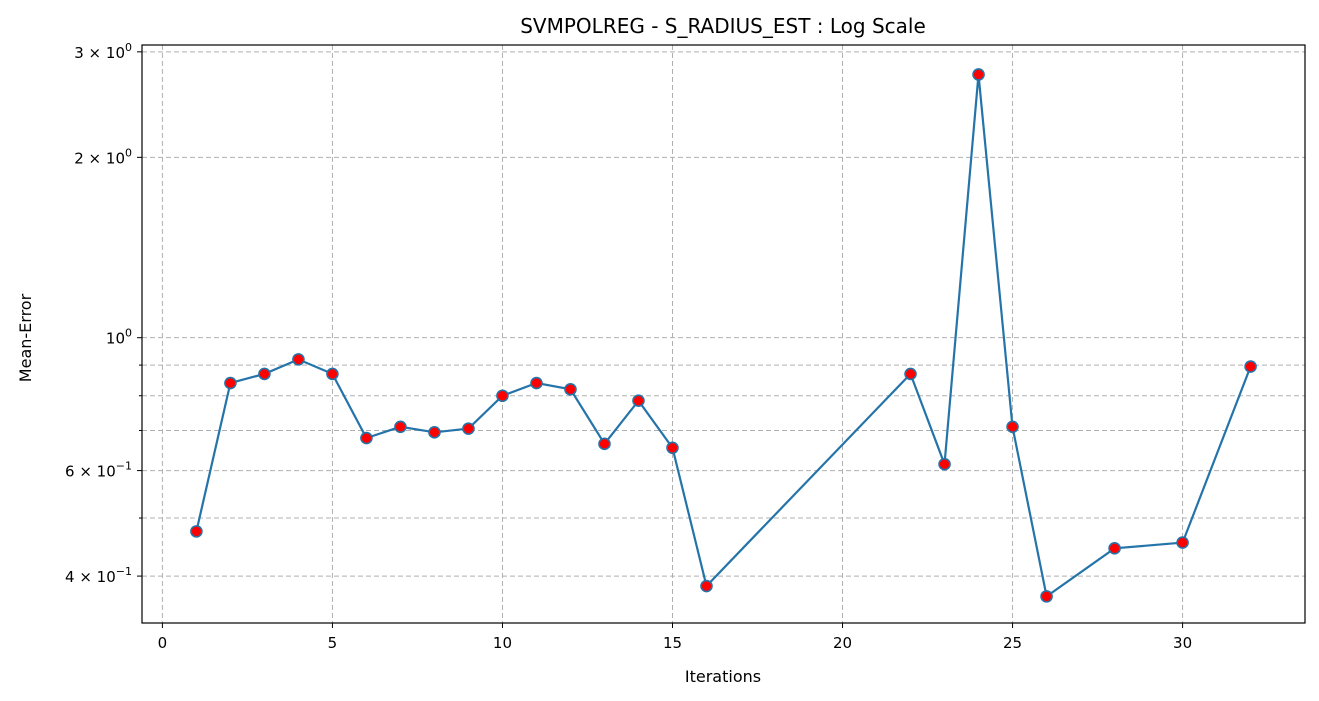 The image size is (1319, 701). What do you see at coordinates (25, 337) in the screenshot?
I see `y-axis-label: Mean-Error` at bounding box center [25, 337].